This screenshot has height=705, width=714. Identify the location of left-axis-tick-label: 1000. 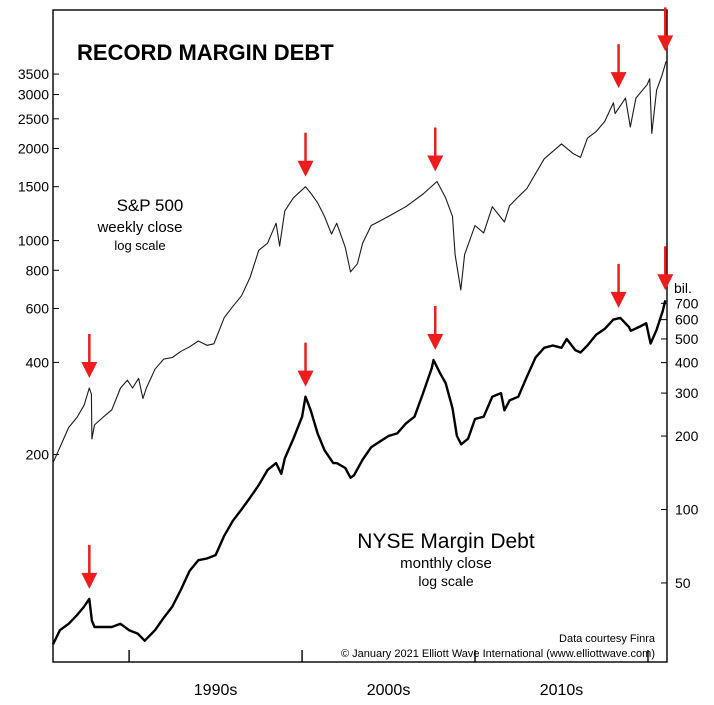
(33, 241).